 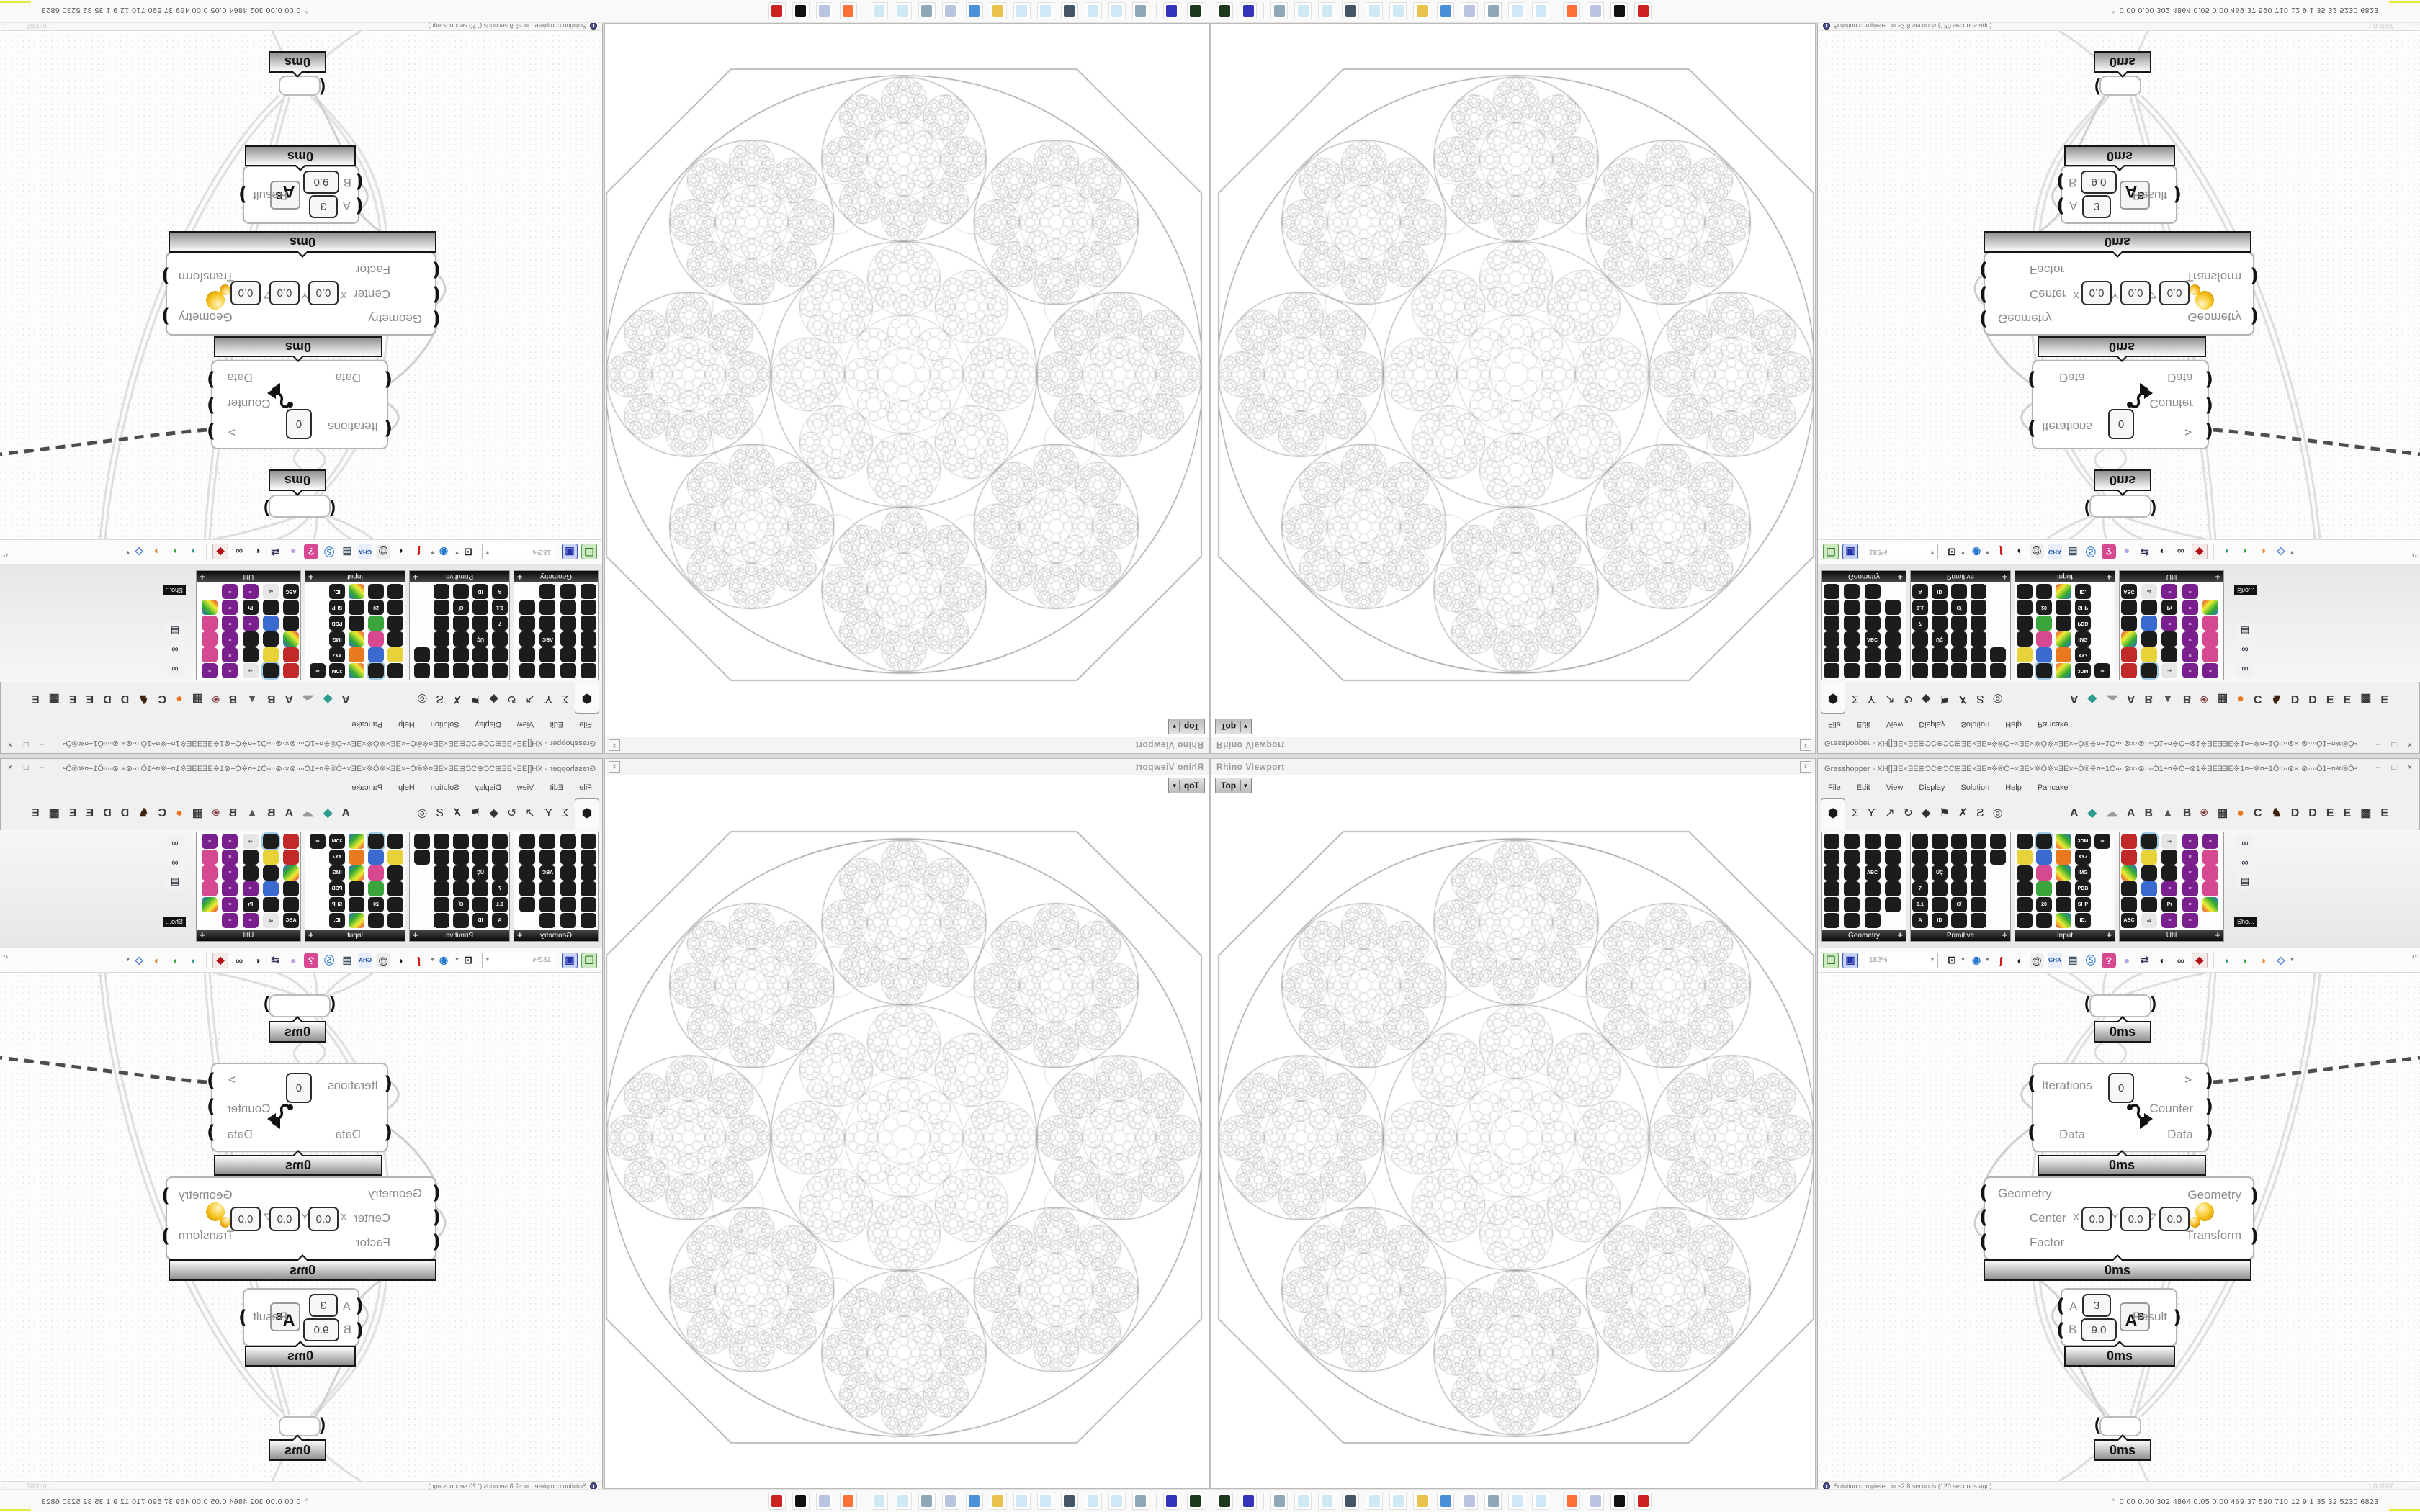 What do you see at coordinates (480, 591) in the screenshot?
I see `component-icon: ID` at bounding box center [480, 591].